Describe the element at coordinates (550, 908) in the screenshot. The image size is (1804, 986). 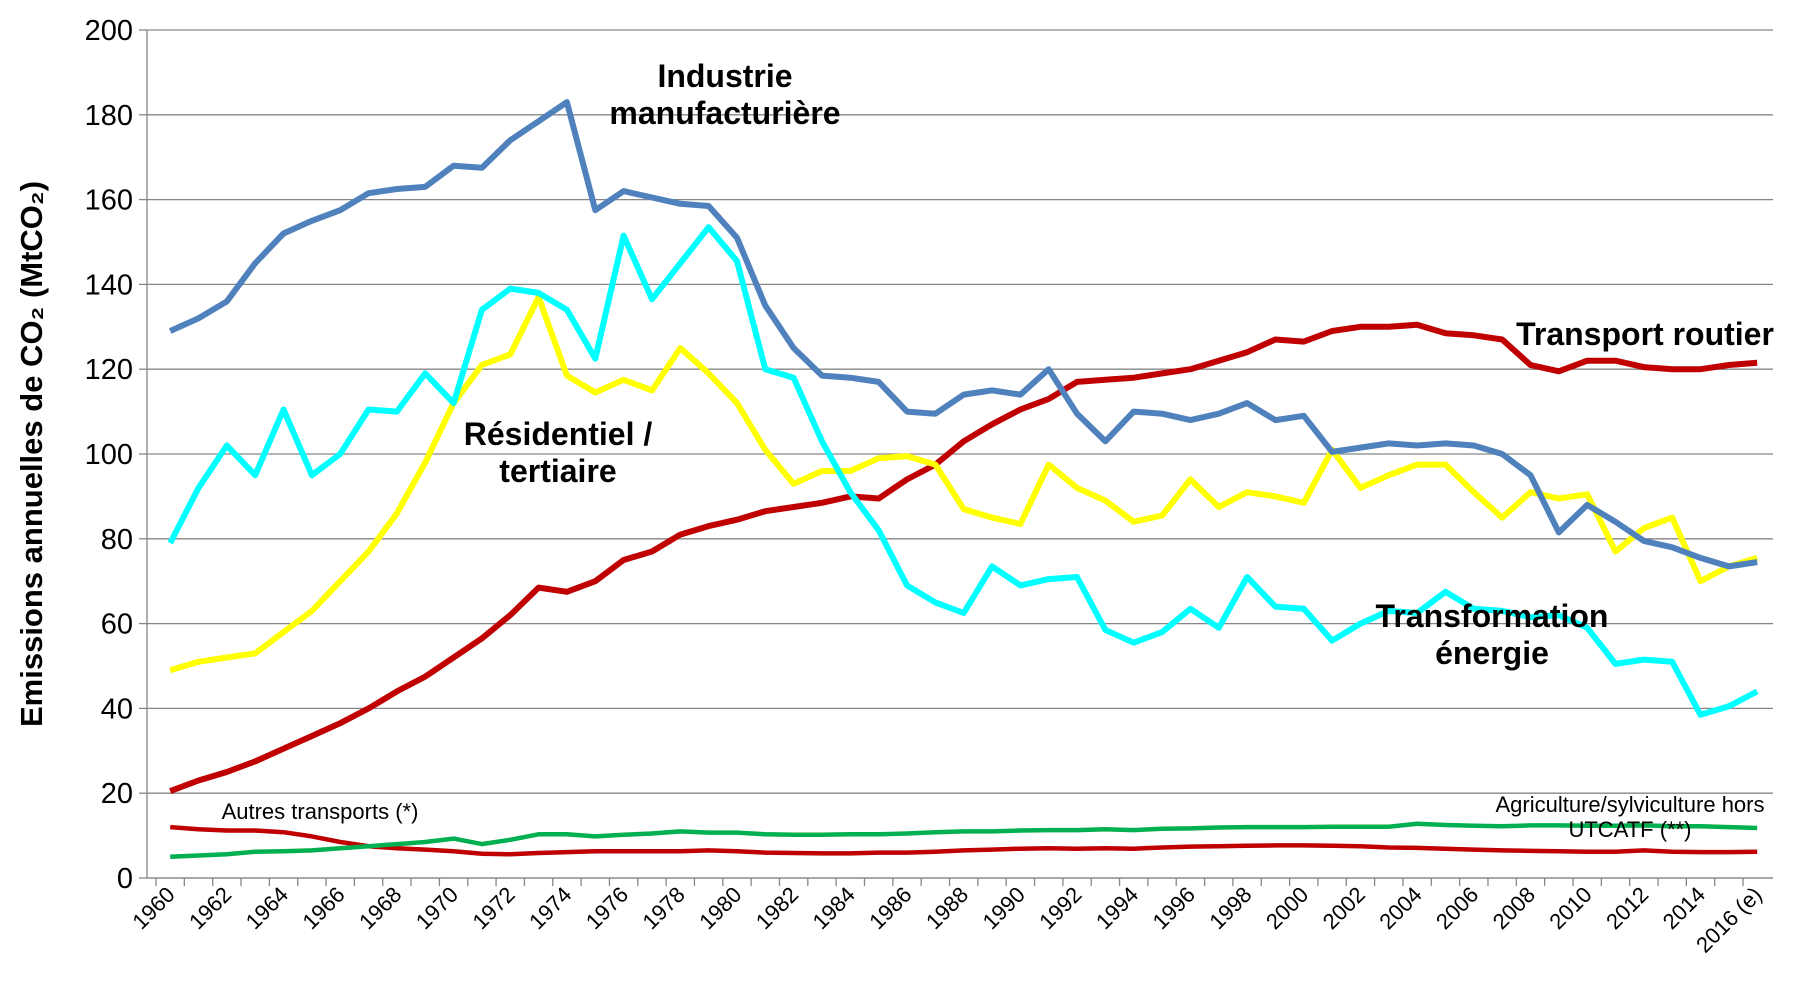
I see `x-tick-label: 1974` at that location.